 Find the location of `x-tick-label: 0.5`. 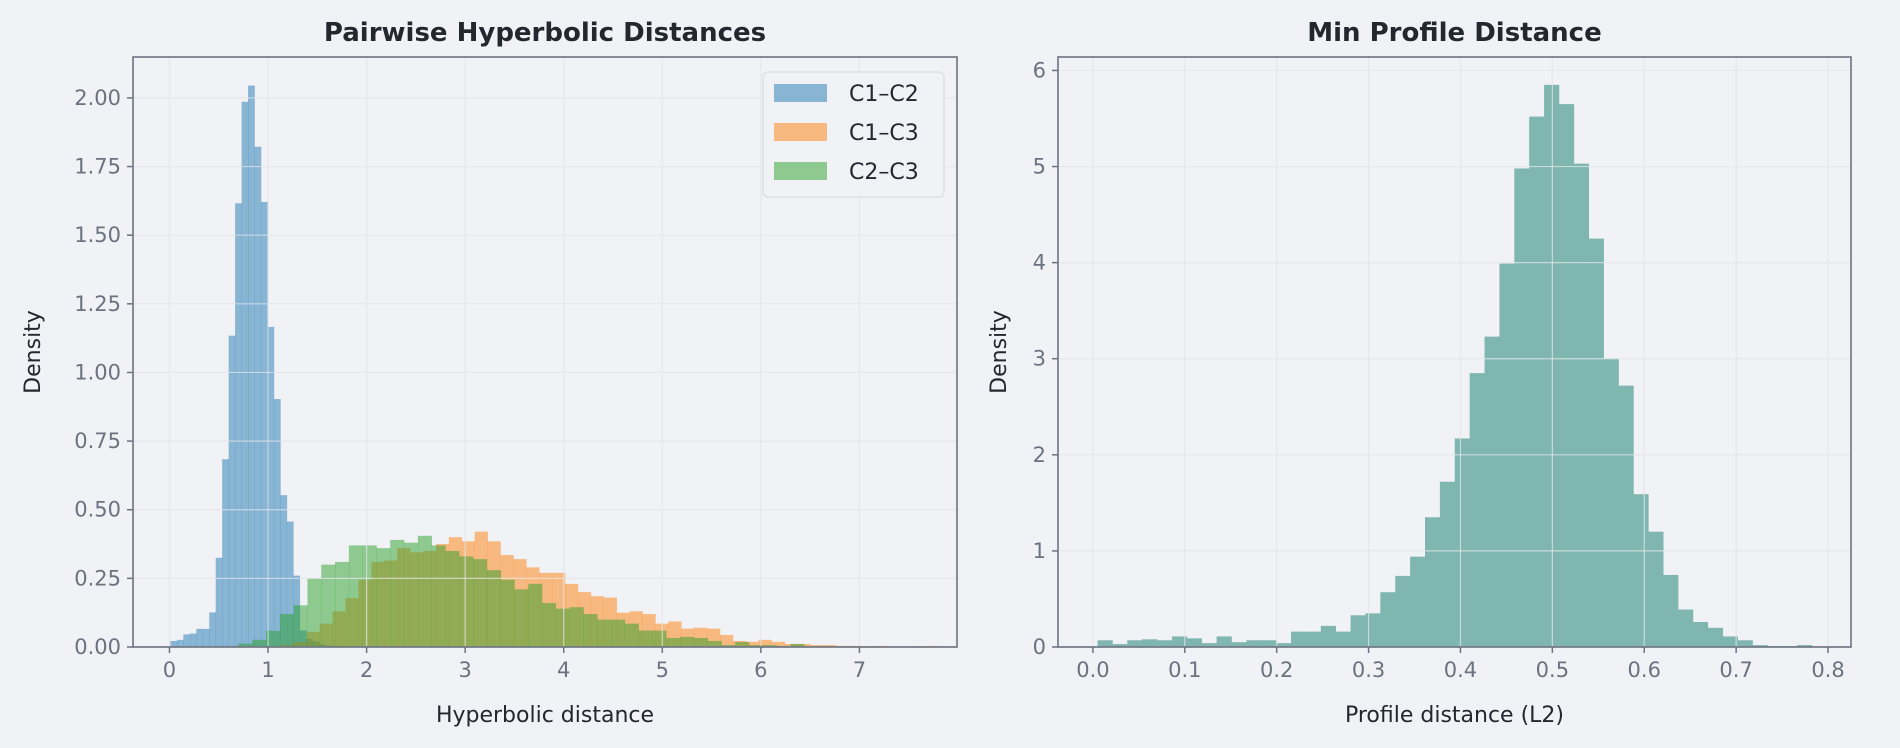

x-tick-label: 0.5 is located at coordinates (1552, 670).